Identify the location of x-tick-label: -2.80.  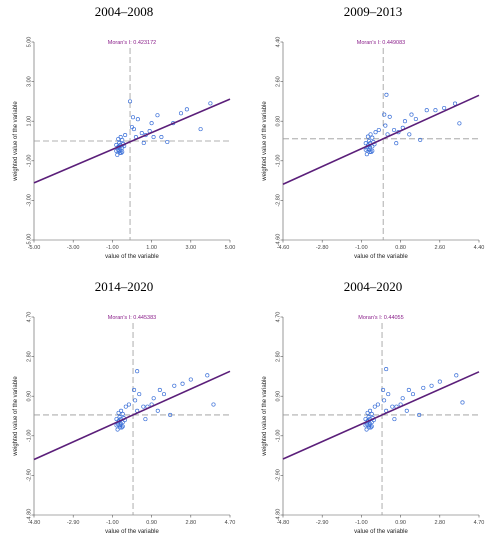
(322, 248).